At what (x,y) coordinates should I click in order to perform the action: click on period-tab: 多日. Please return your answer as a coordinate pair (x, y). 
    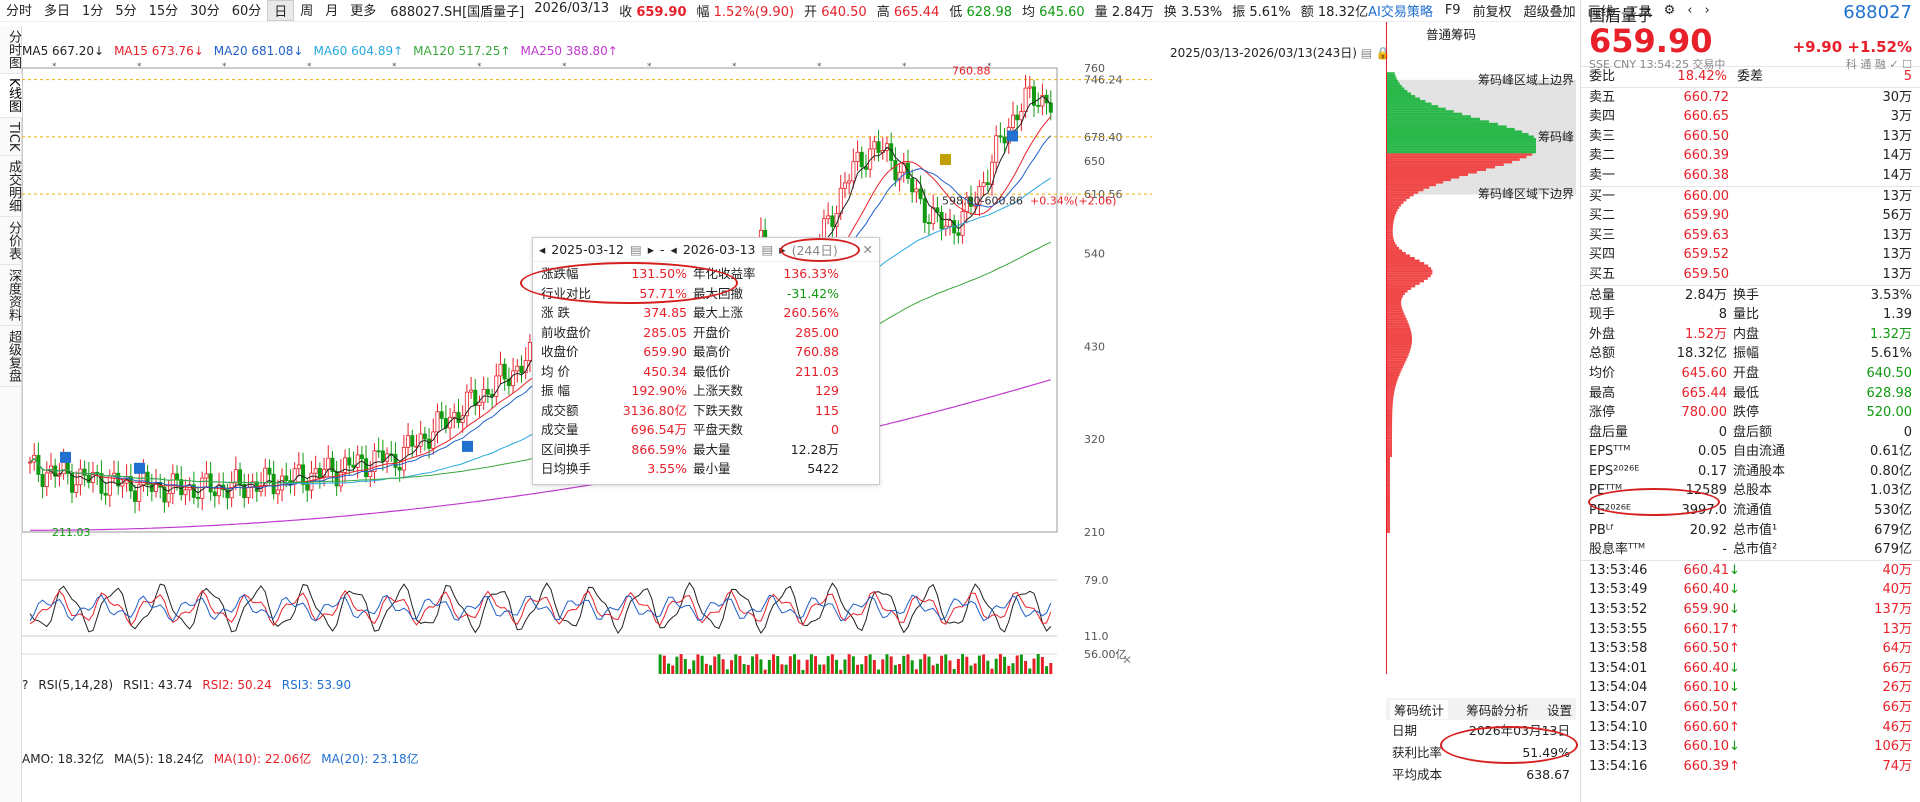
    Looking at the image, I should click on (57, 11).